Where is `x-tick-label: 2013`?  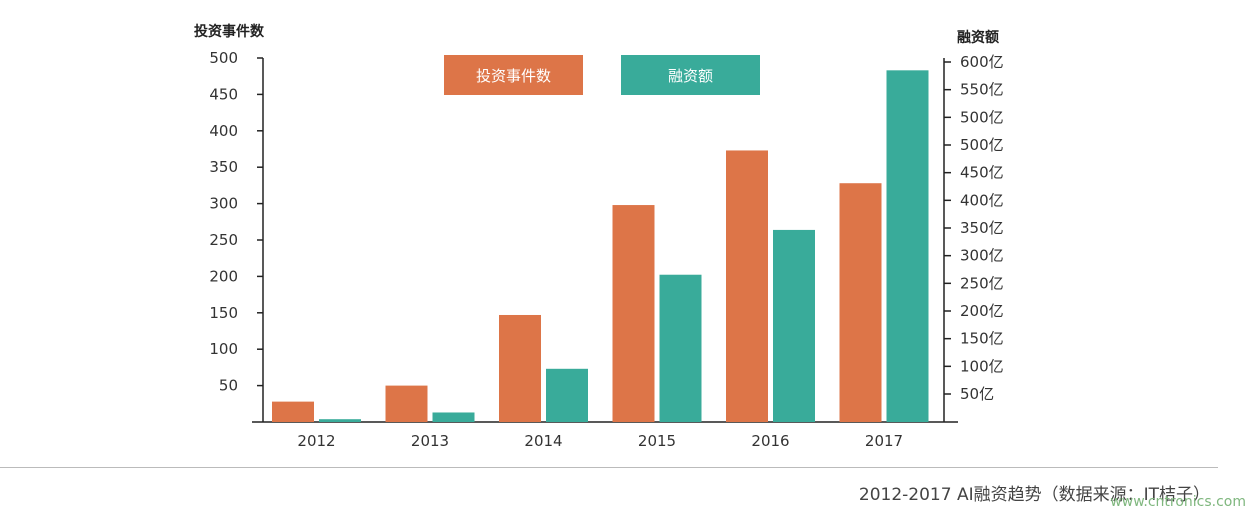
x-tick-label: 2013 is located at coordinates (430, 441).